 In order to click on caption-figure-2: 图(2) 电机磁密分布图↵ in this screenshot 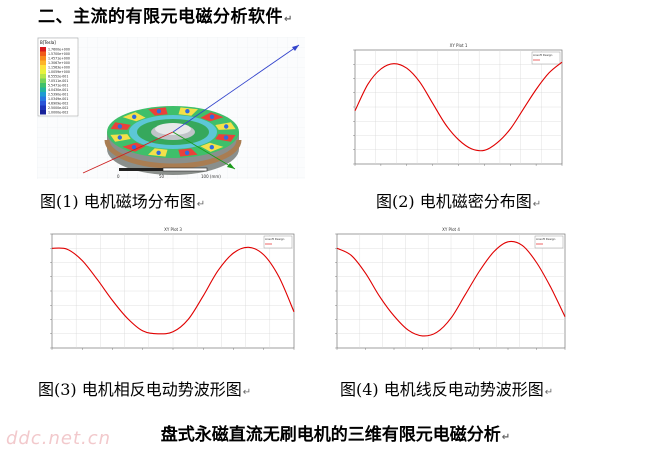, I will do `click(458, 200)`.